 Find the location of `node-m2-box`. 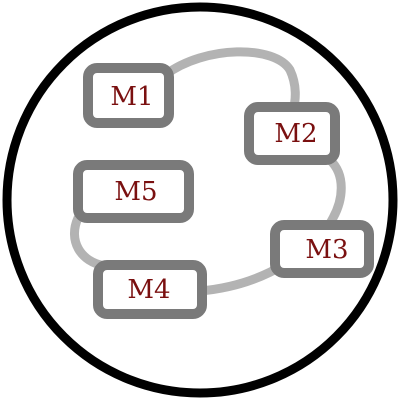

node-m2-box is located at coordinates (292, 133).